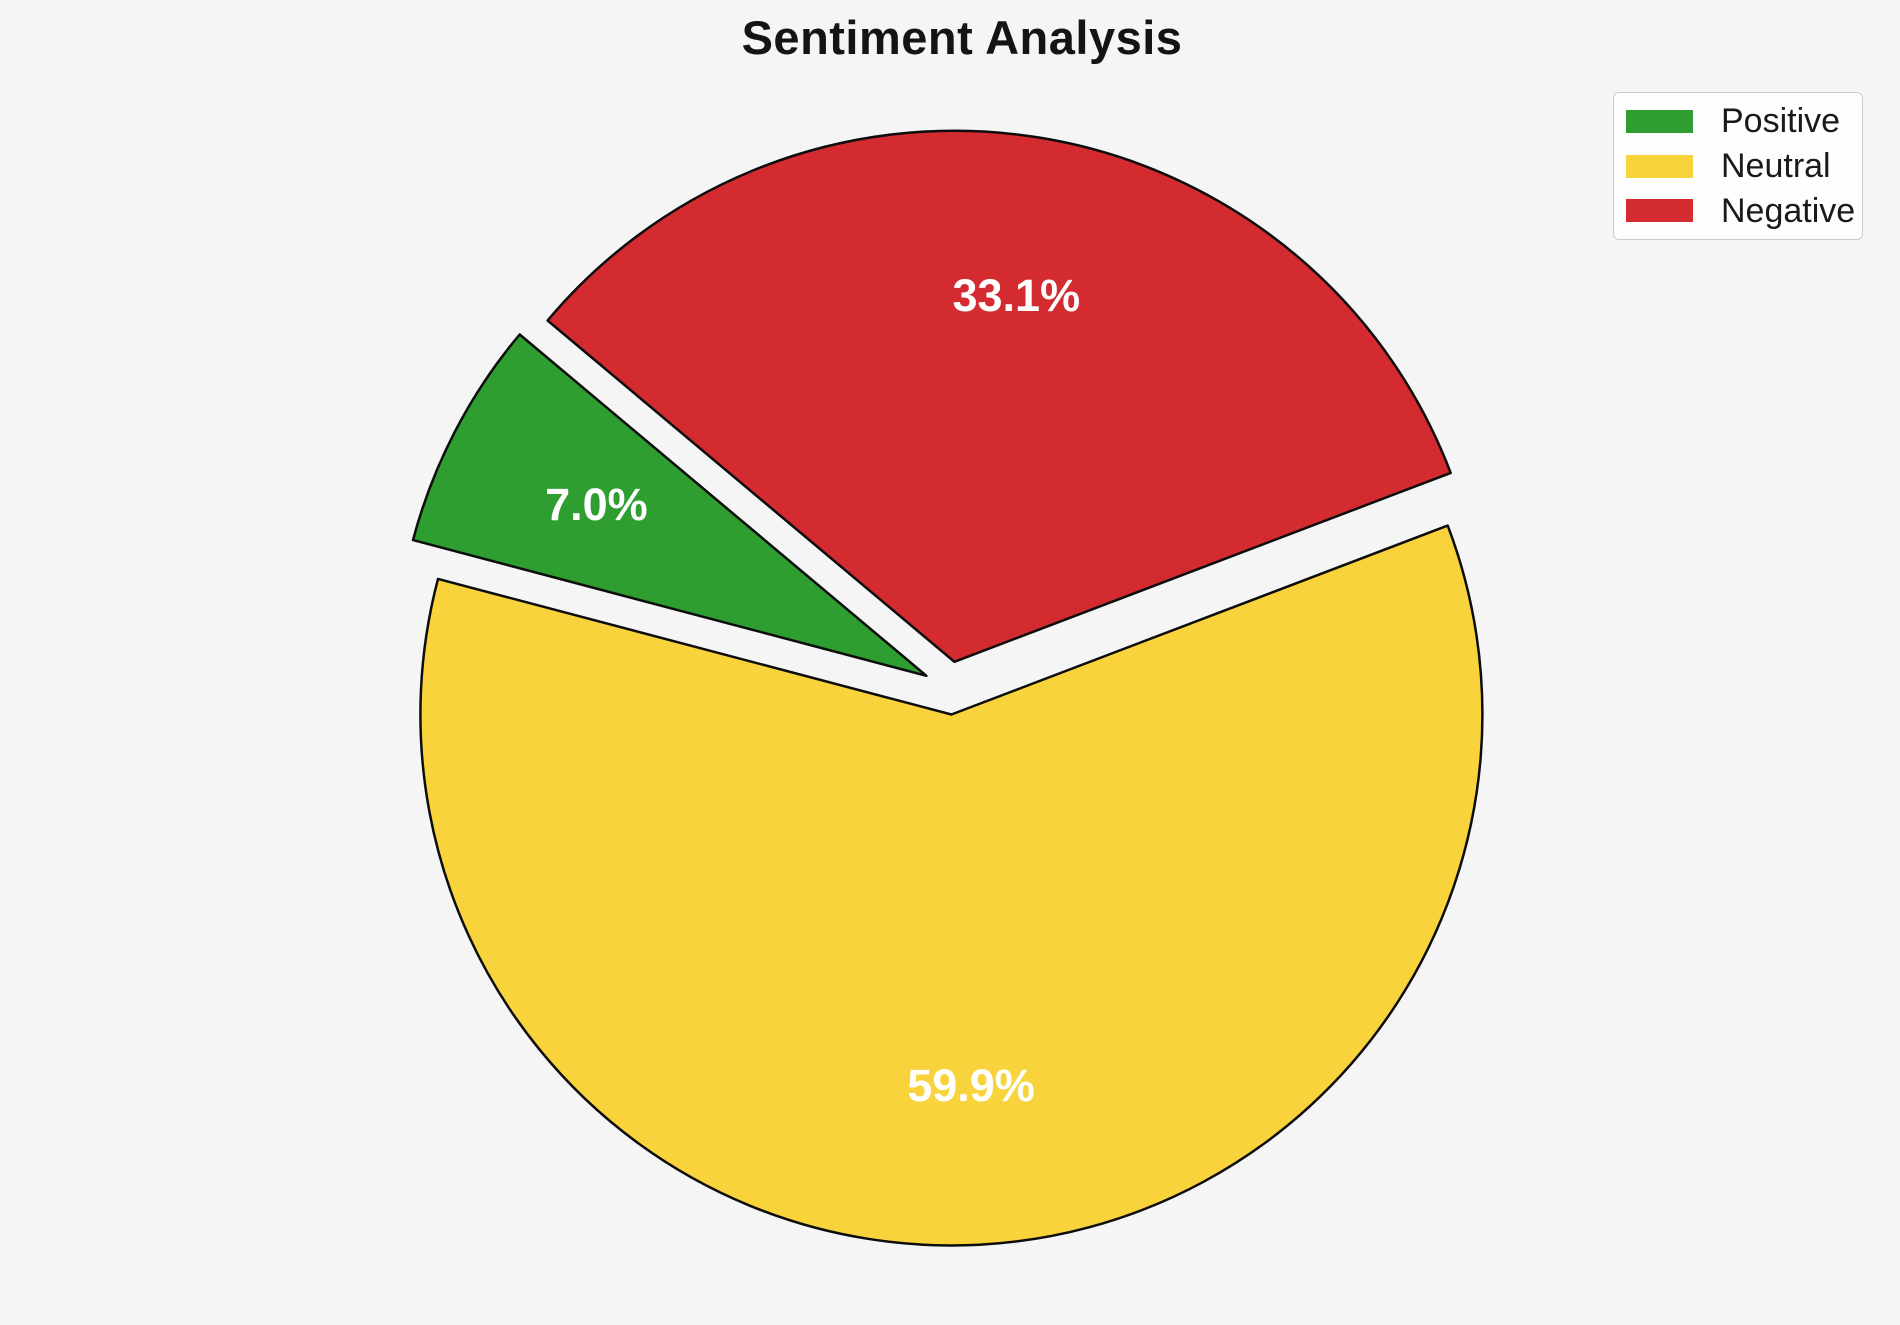 The image size is (1900, 1325). I want to click on legend-item-positive: Positive, so click(1738, 121).